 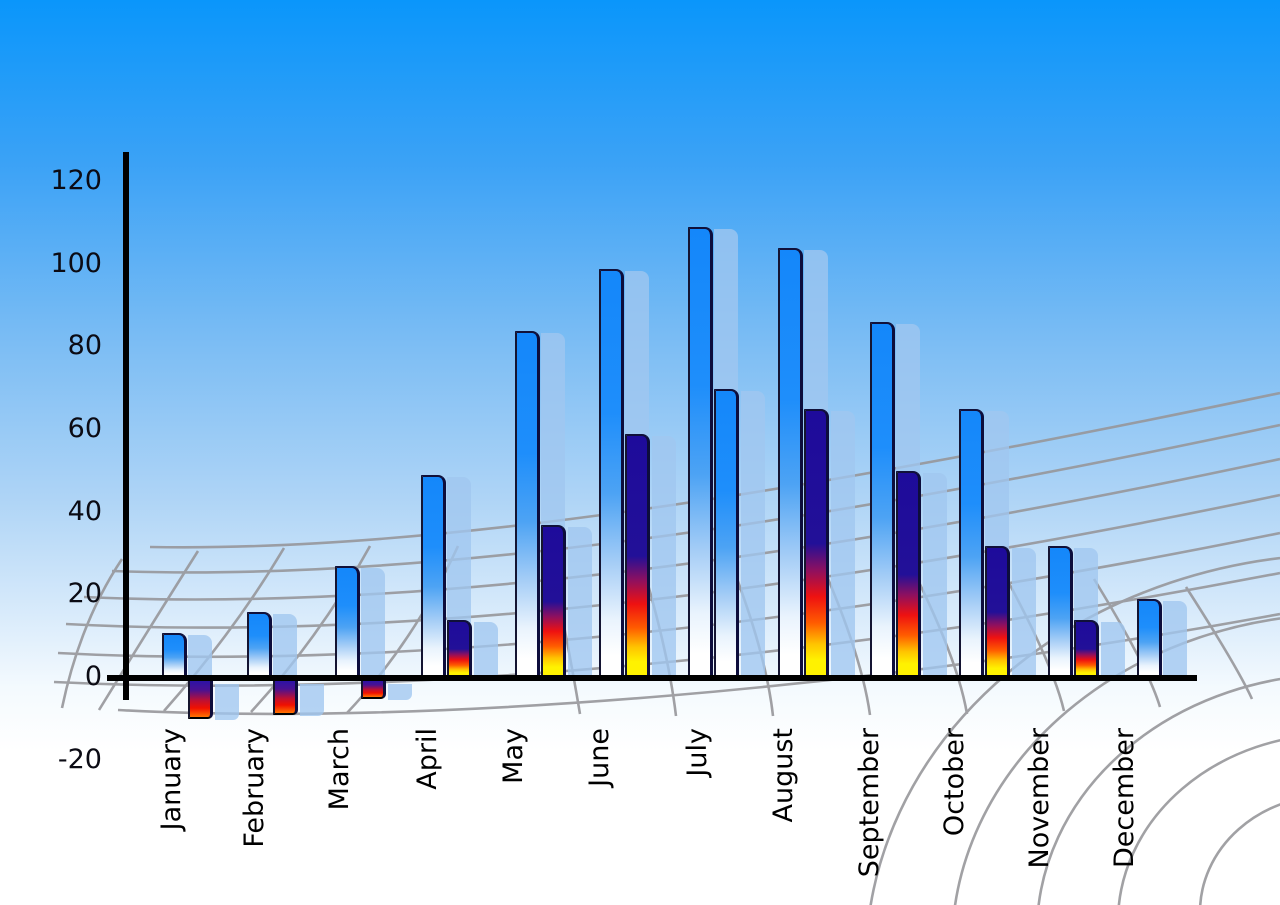 I want to click on bar-september-secondary, so click(x=908, y=573).